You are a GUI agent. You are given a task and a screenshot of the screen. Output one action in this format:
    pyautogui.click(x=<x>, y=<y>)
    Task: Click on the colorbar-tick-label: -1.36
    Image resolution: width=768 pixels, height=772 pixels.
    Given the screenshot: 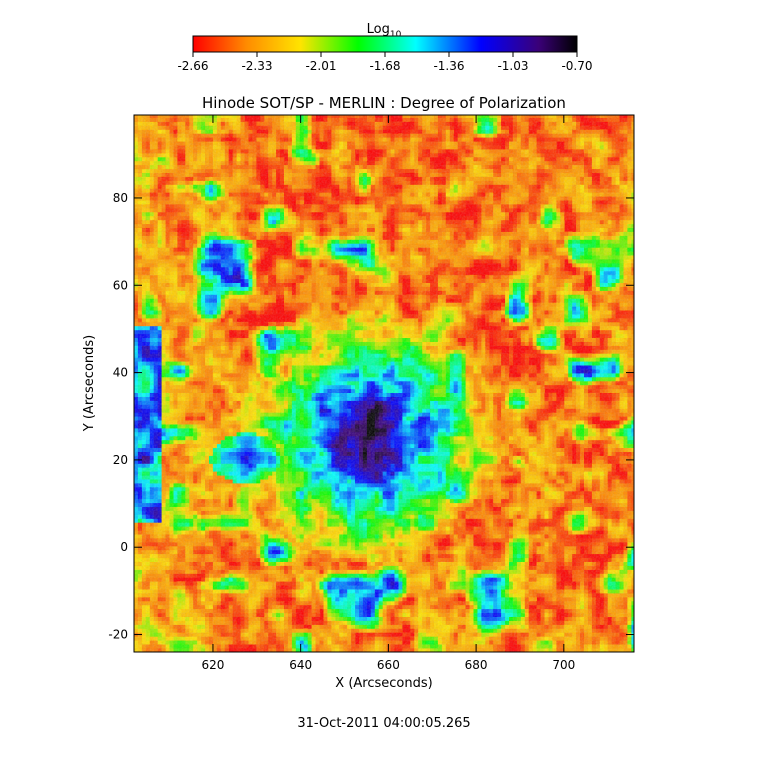 What is the action you would take?
    pyautogui.click(x=448, y=66)
    